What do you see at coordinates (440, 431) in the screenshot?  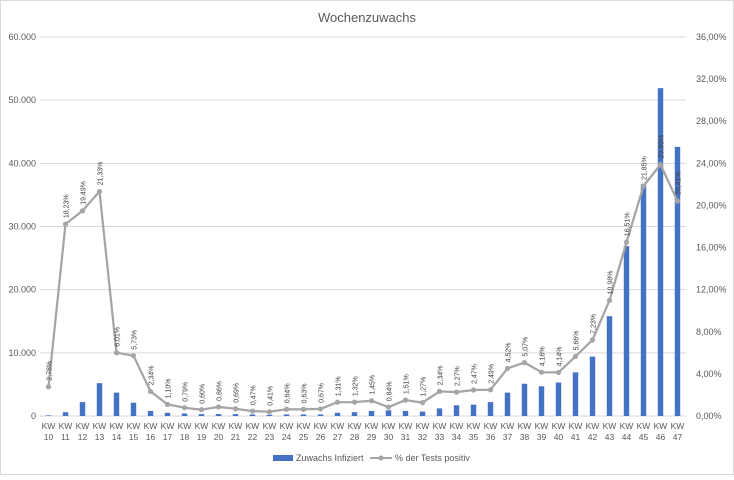 I see `x-tick-label: KW 33` at bounding box center [440, 431].